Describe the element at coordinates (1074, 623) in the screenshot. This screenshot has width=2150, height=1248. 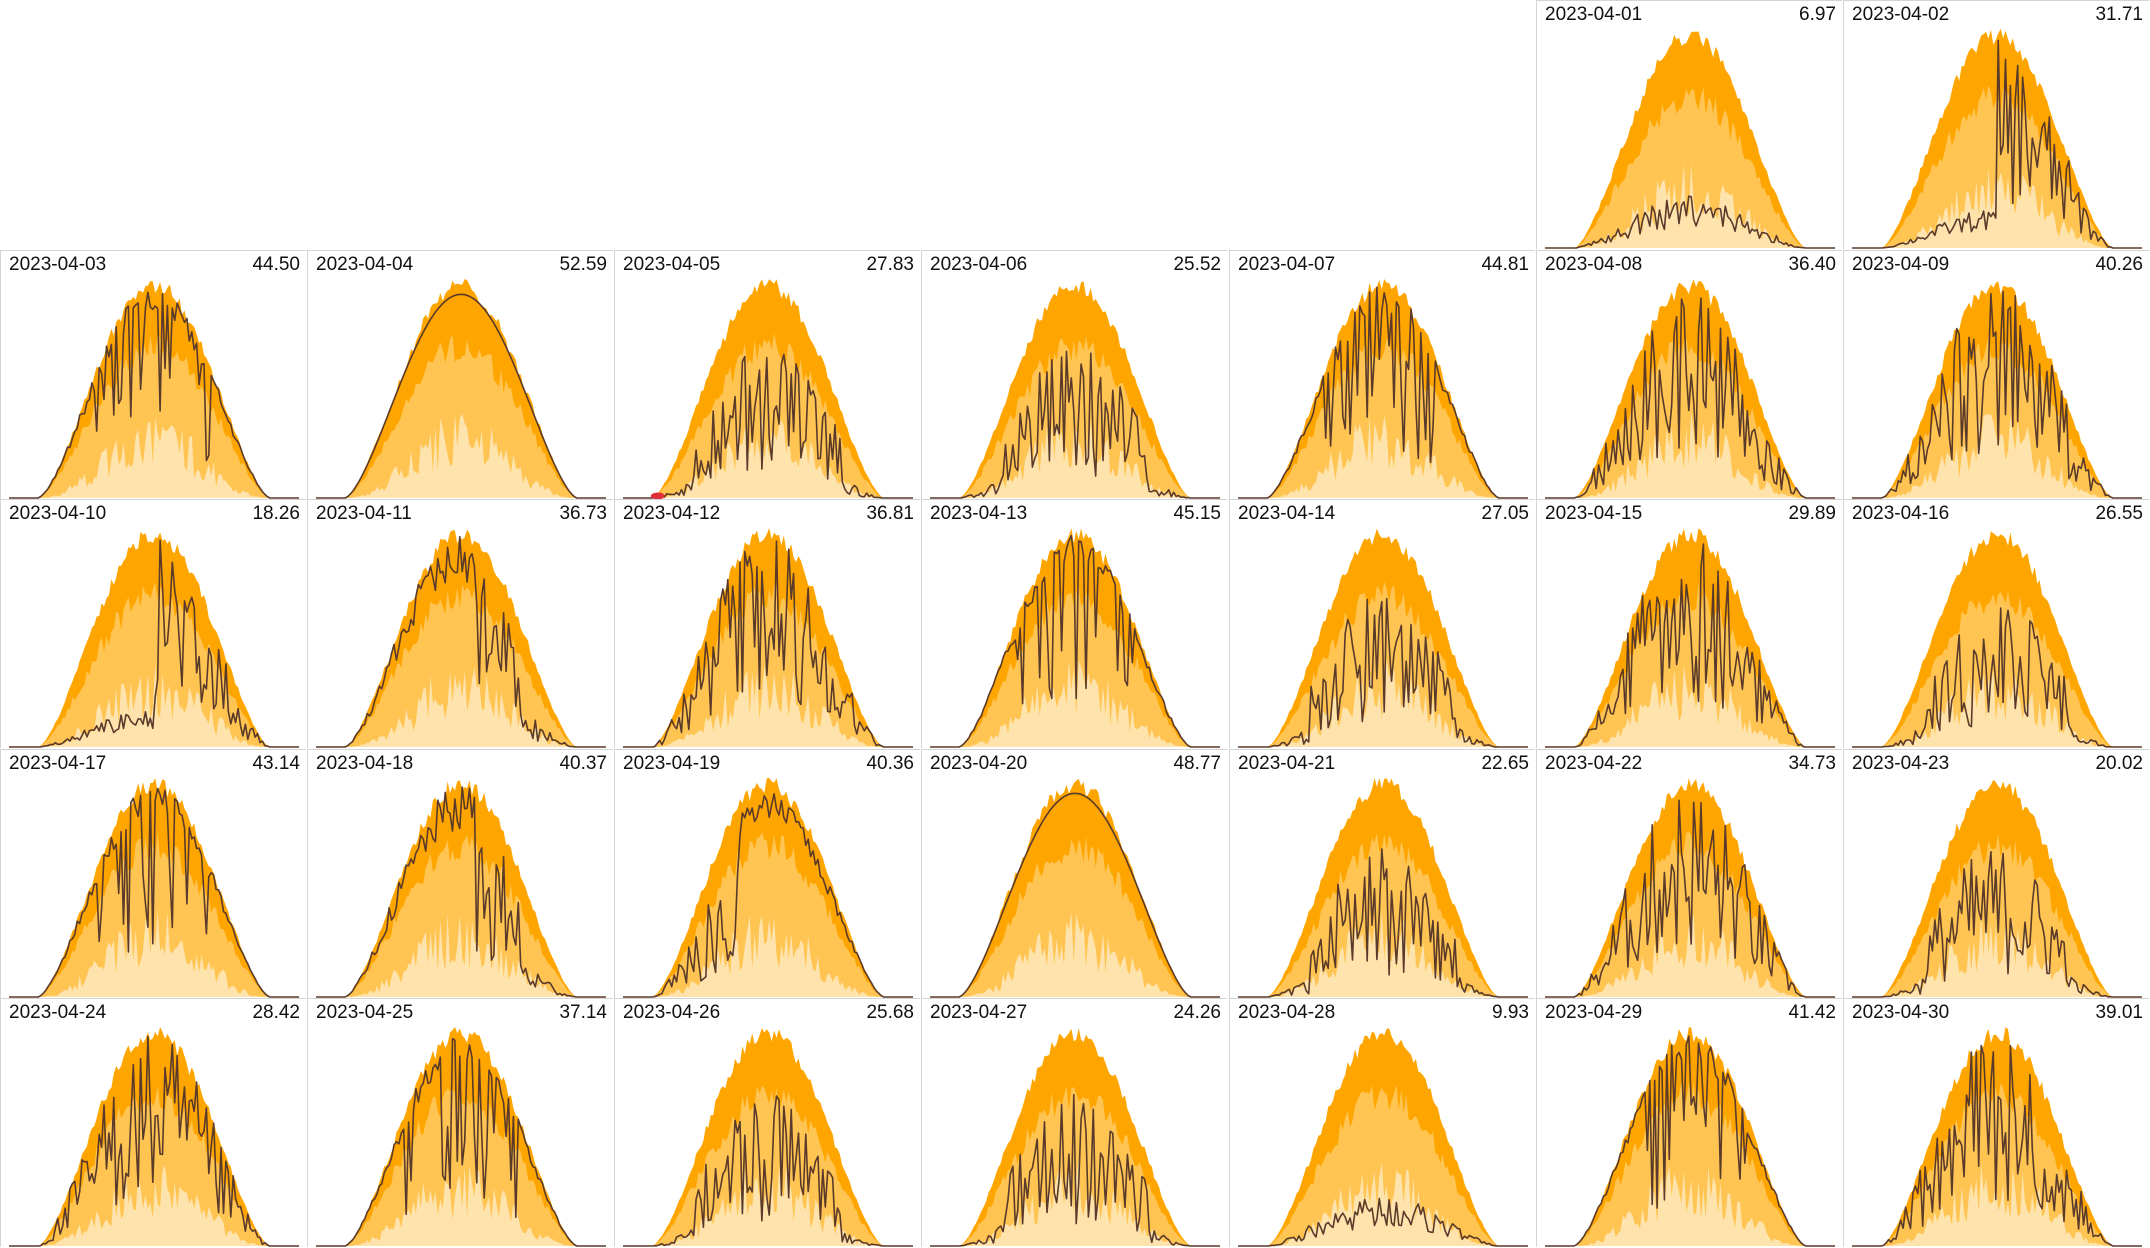
I see `day-panel-2023-04-13: 2023-04-13 45.15` at that location.